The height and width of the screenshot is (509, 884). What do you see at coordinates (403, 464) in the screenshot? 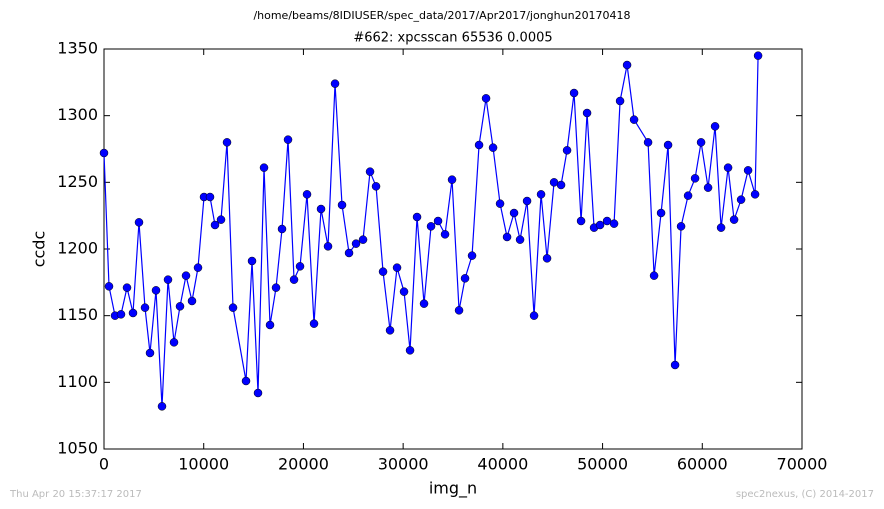
I see `x-tick-label: 30000` at bounding box center [403, 464].